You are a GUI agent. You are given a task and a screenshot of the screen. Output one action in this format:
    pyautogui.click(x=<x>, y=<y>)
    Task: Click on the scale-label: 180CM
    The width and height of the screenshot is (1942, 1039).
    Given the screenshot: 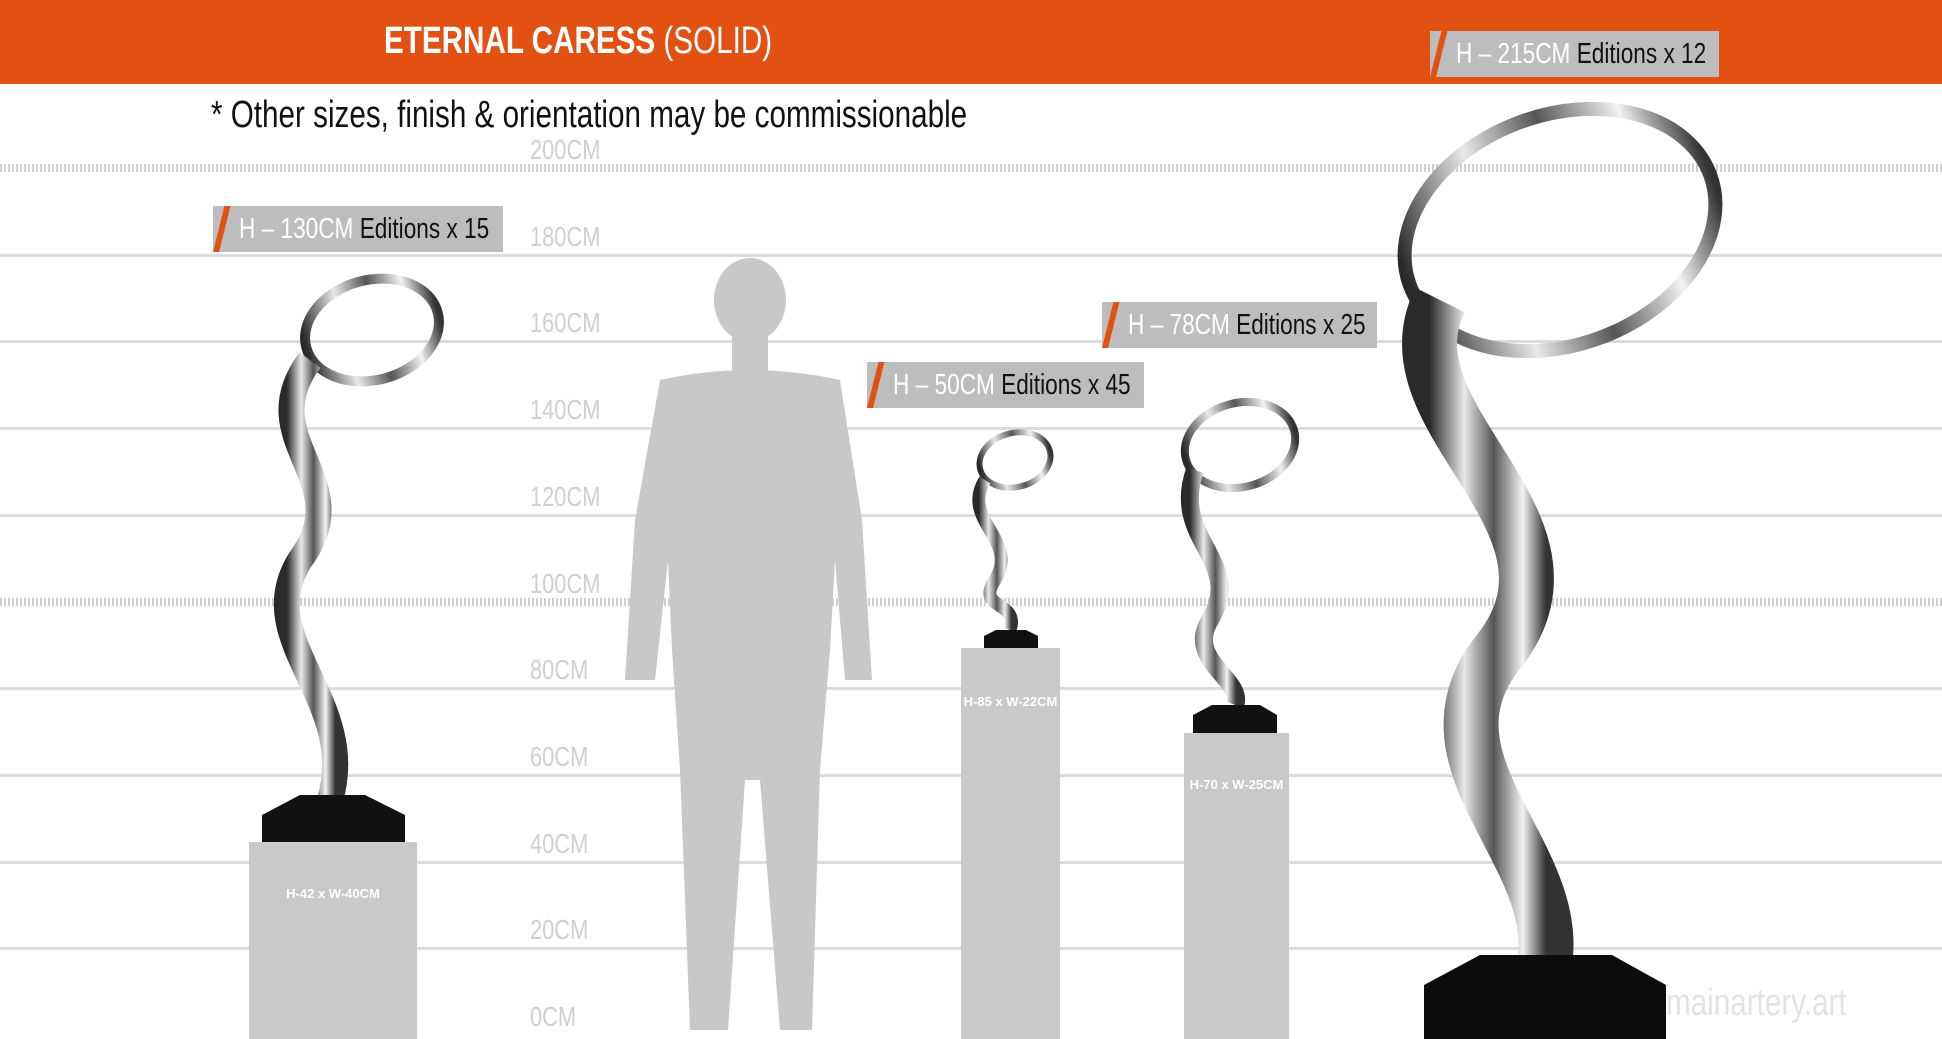 What is the action you would take?
    pyautogui.click(x=565, y=236)
    